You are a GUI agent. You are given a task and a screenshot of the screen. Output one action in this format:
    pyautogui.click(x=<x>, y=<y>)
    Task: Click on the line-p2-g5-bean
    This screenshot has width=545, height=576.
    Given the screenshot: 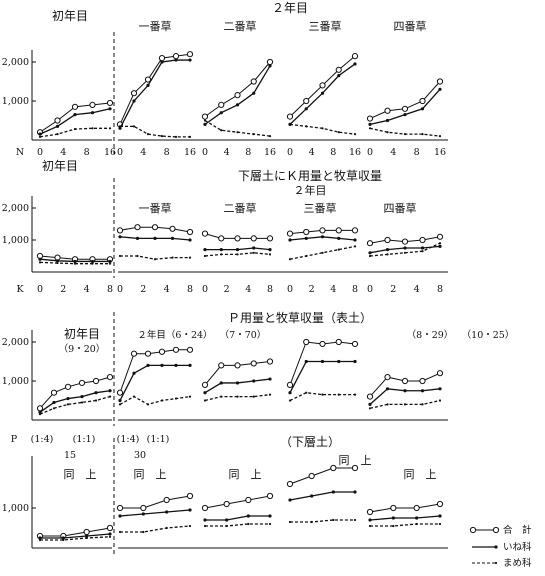 What is the action you would take?
    pyautogui.click(x=405, y=249)
    